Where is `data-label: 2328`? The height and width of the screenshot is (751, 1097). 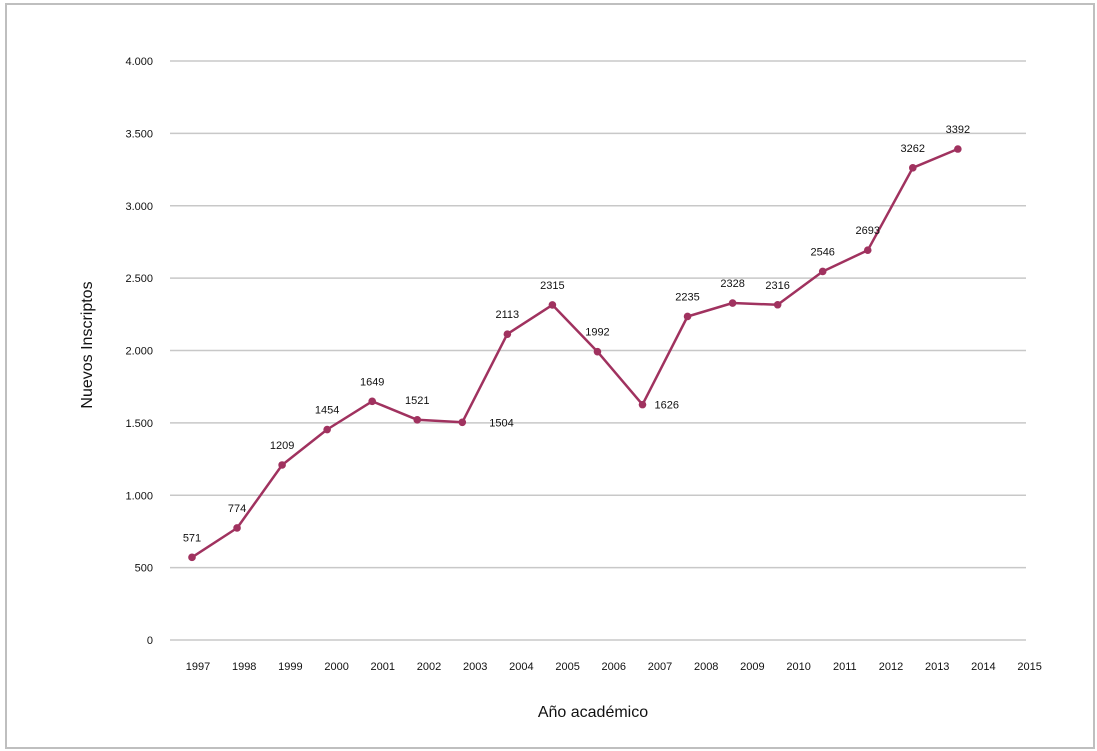 data-label: 2328 is located at coordinates (732, 284).